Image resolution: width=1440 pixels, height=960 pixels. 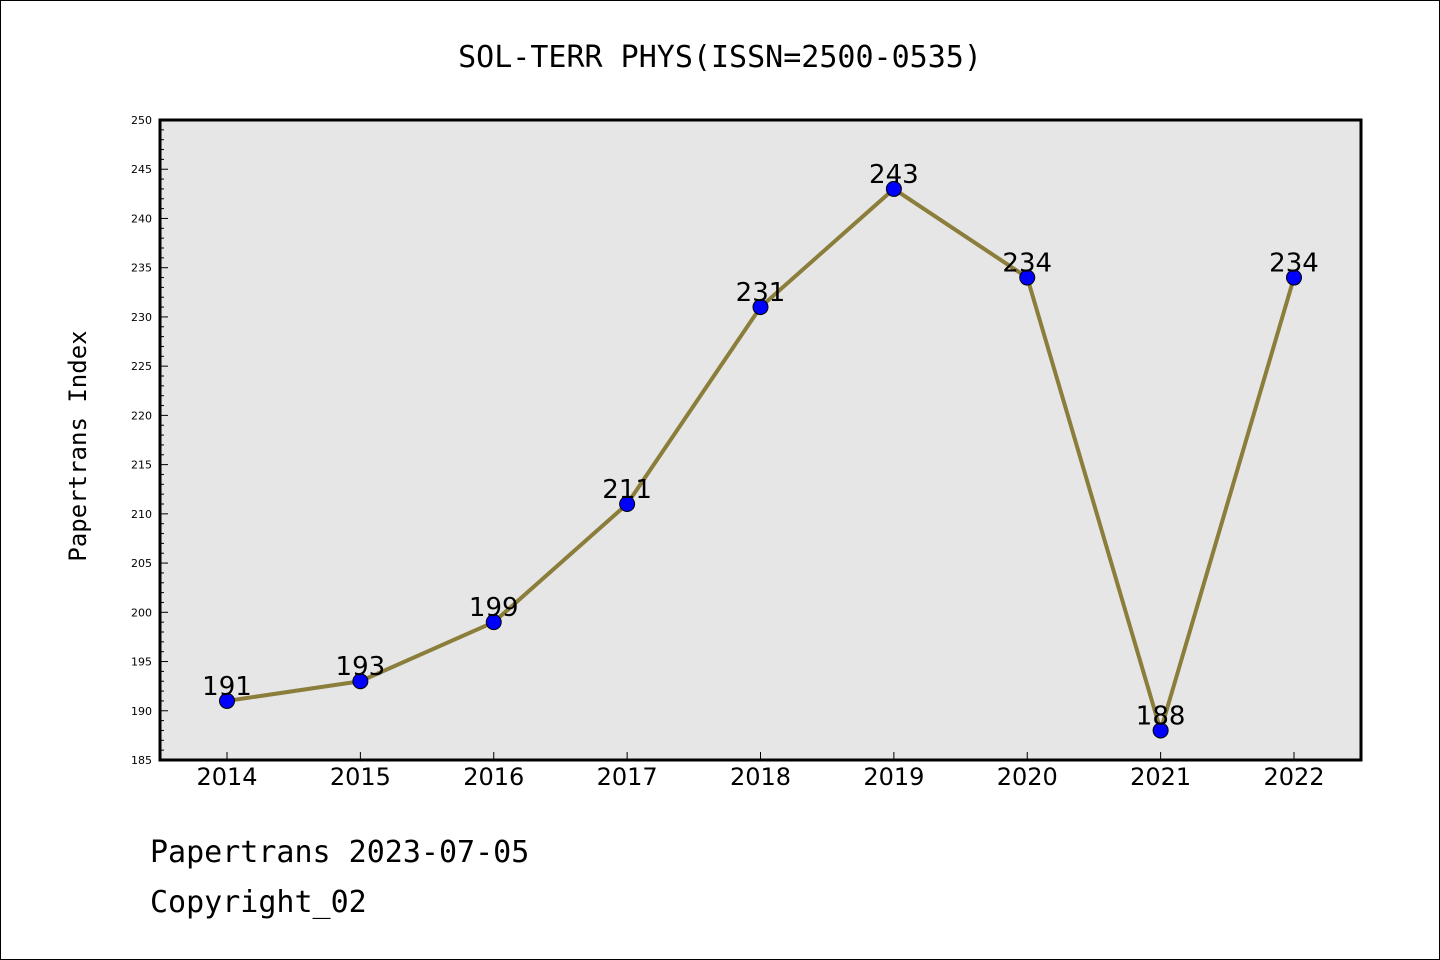 I want to click on x-axis: 2014 2015 2016 2017 2018 2019 2020 2021 2022, so click(x=760, y=771).